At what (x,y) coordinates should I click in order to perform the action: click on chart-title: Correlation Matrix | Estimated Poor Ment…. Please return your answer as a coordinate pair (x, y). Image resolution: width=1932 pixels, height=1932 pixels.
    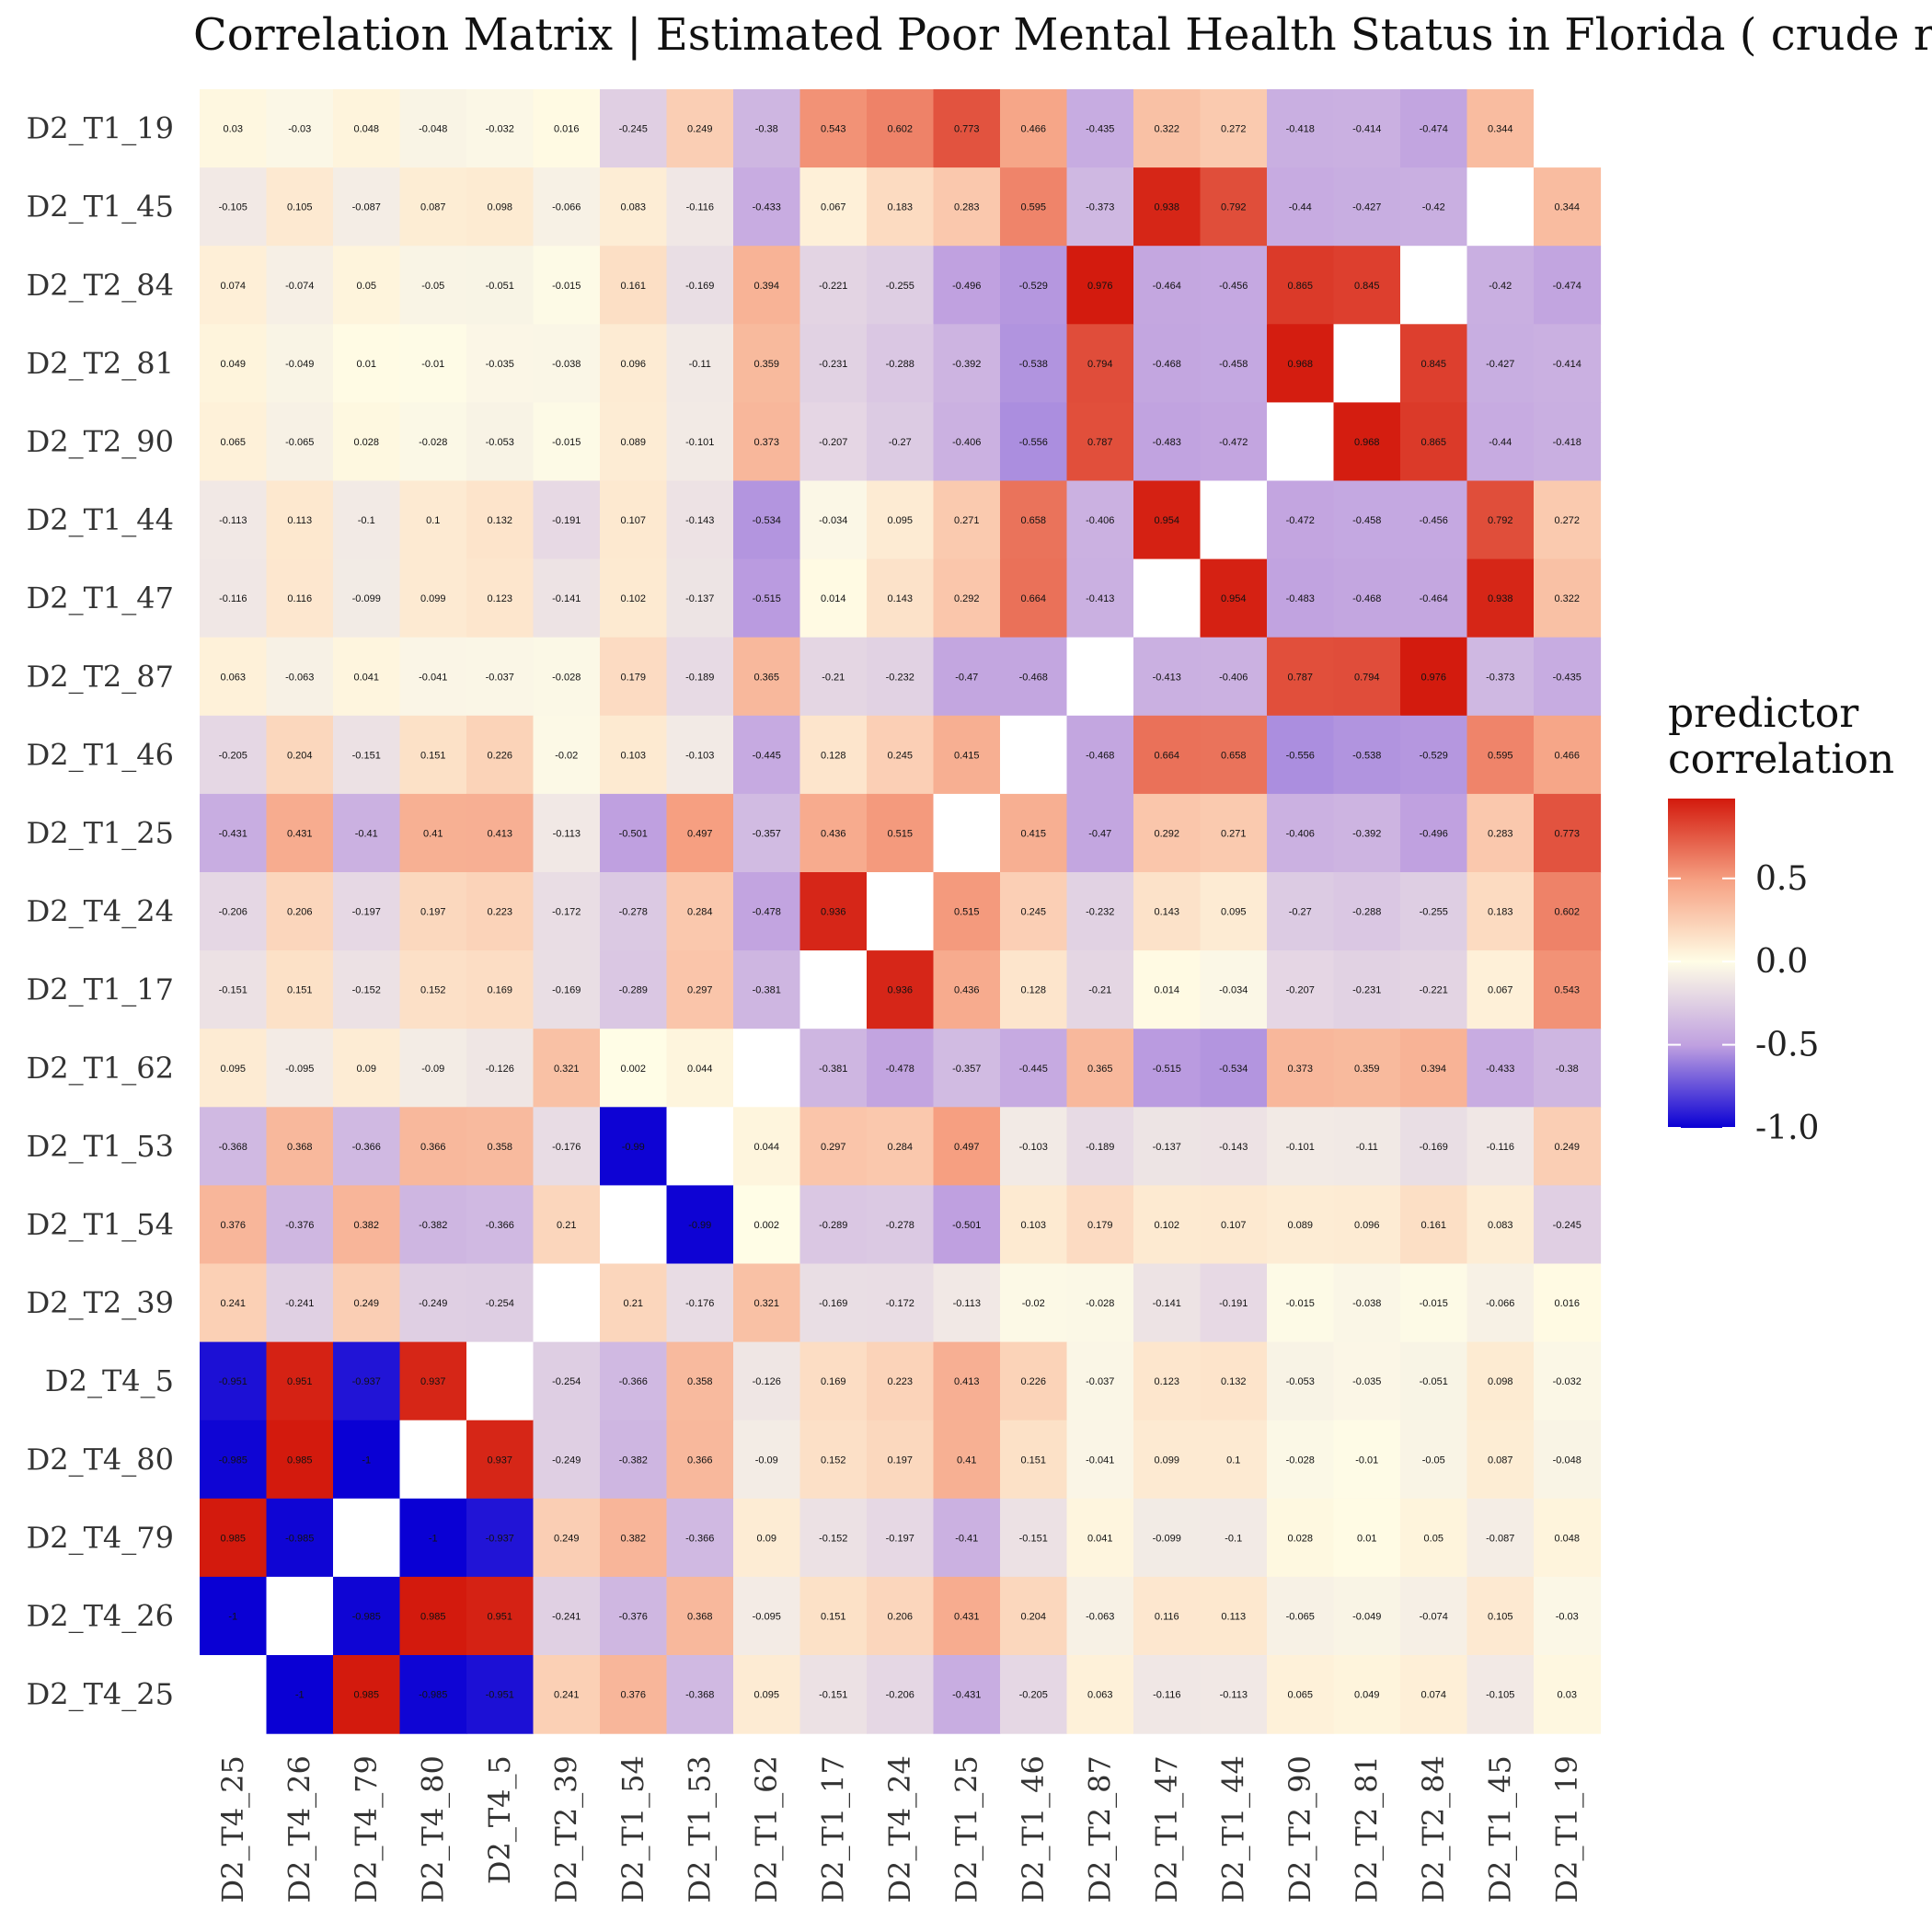
    Looking at the image, I should click on (1062, 35).